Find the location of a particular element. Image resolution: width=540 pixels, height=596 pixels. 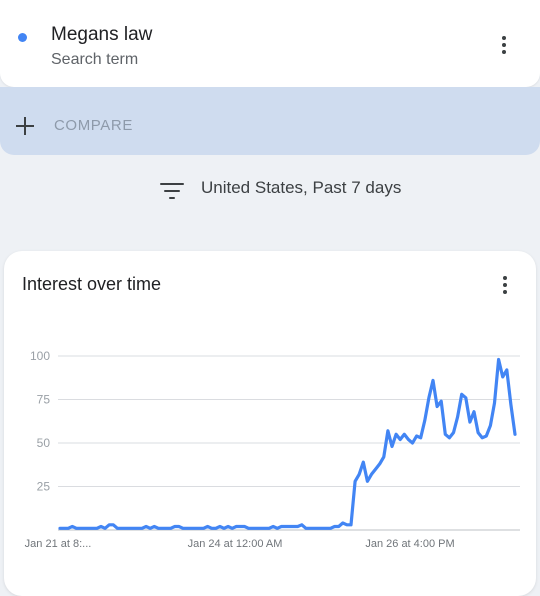

plus-icon is located at coordinates (25, 126).